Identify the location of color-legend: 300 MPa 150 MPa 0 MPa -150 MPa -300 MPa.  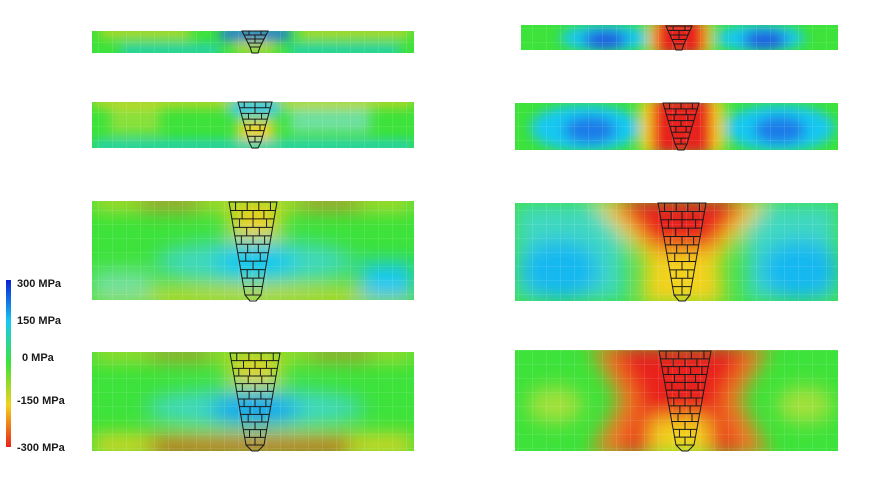
(36, 366).